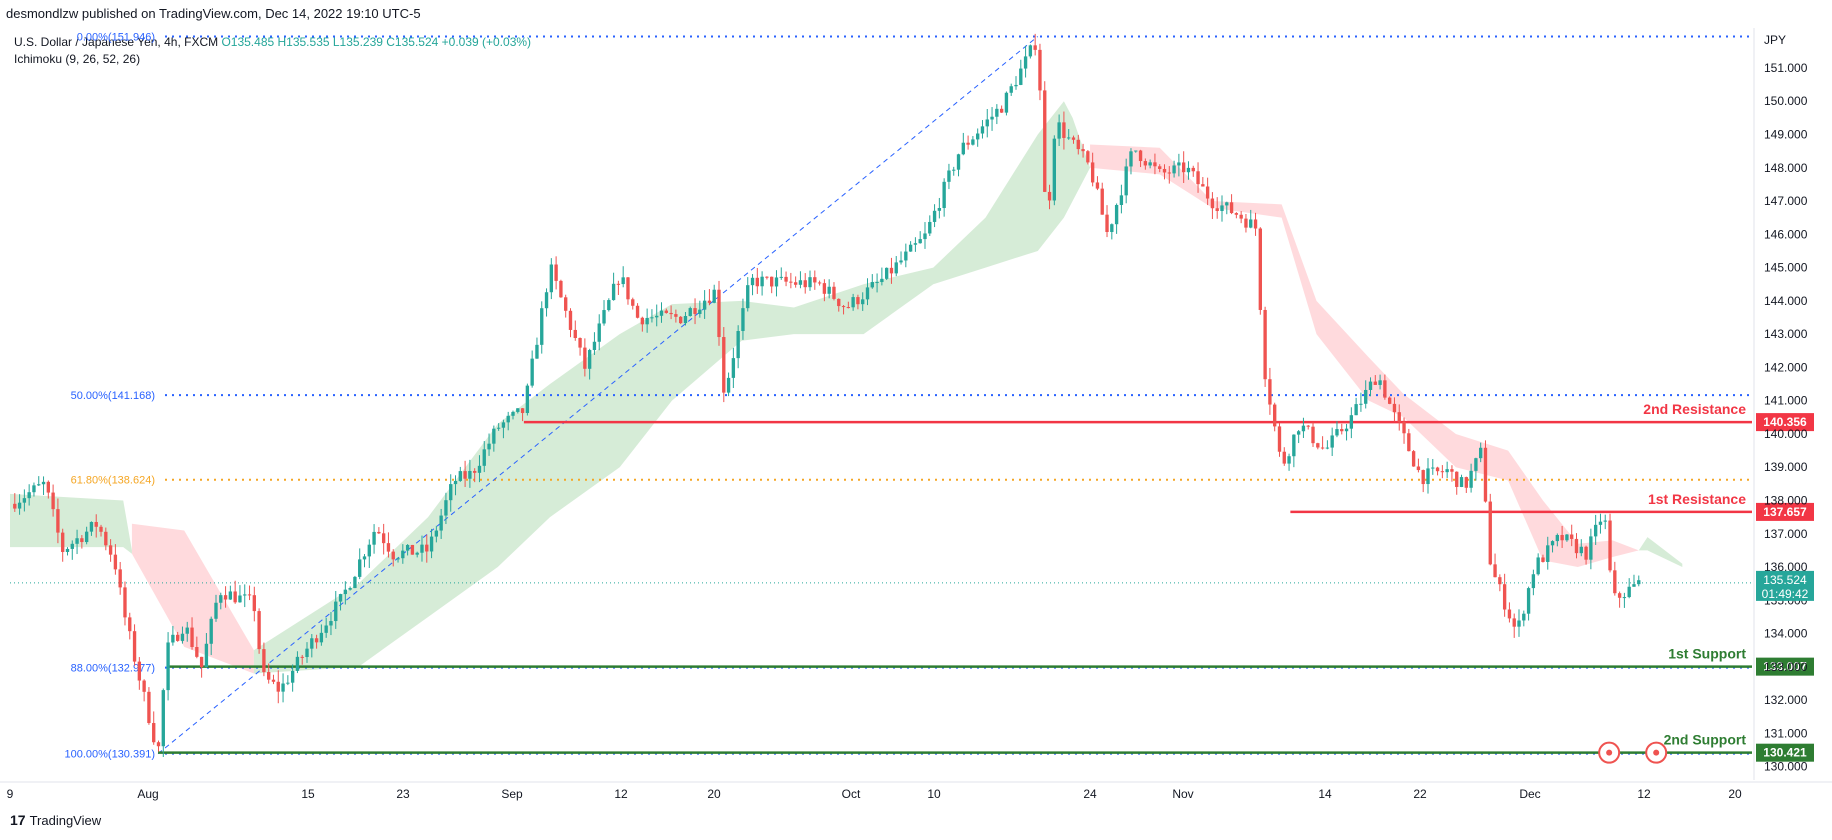  What do you see at coordinates (1705, 740) in the screenshot?
I see `level-name-3: 2nd Support` at bounding box center [1705, 740].